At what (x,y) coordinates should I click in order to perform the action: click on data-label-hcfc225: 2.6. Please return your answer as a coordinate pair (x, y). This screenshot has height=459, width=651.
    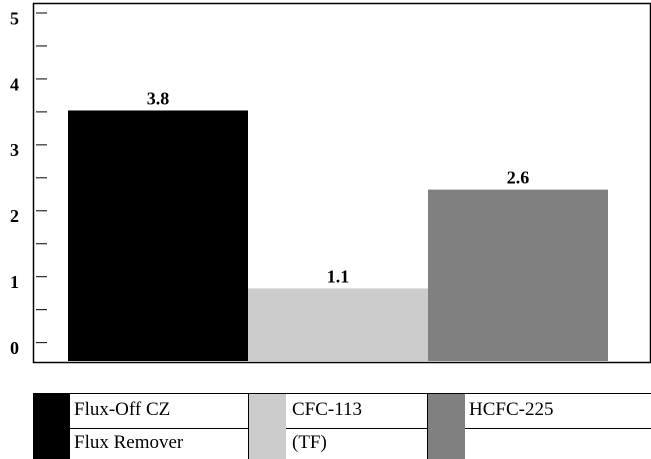
    Looking at the image, I should click on (518, 178).